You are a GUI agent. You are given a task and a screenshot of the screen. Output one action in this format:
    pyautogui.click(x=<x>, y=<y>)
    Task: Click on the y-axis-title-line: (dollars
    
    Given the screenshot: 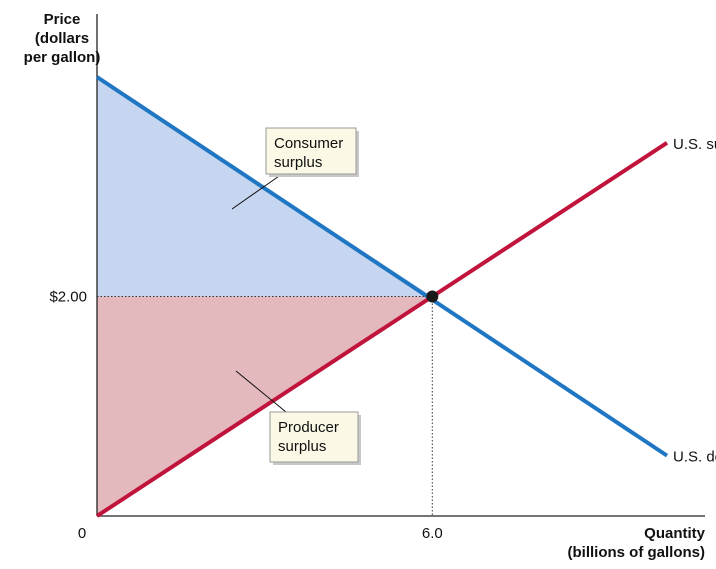 What is the action you would take?
    pyautogui.click(x=62, y=38)
    